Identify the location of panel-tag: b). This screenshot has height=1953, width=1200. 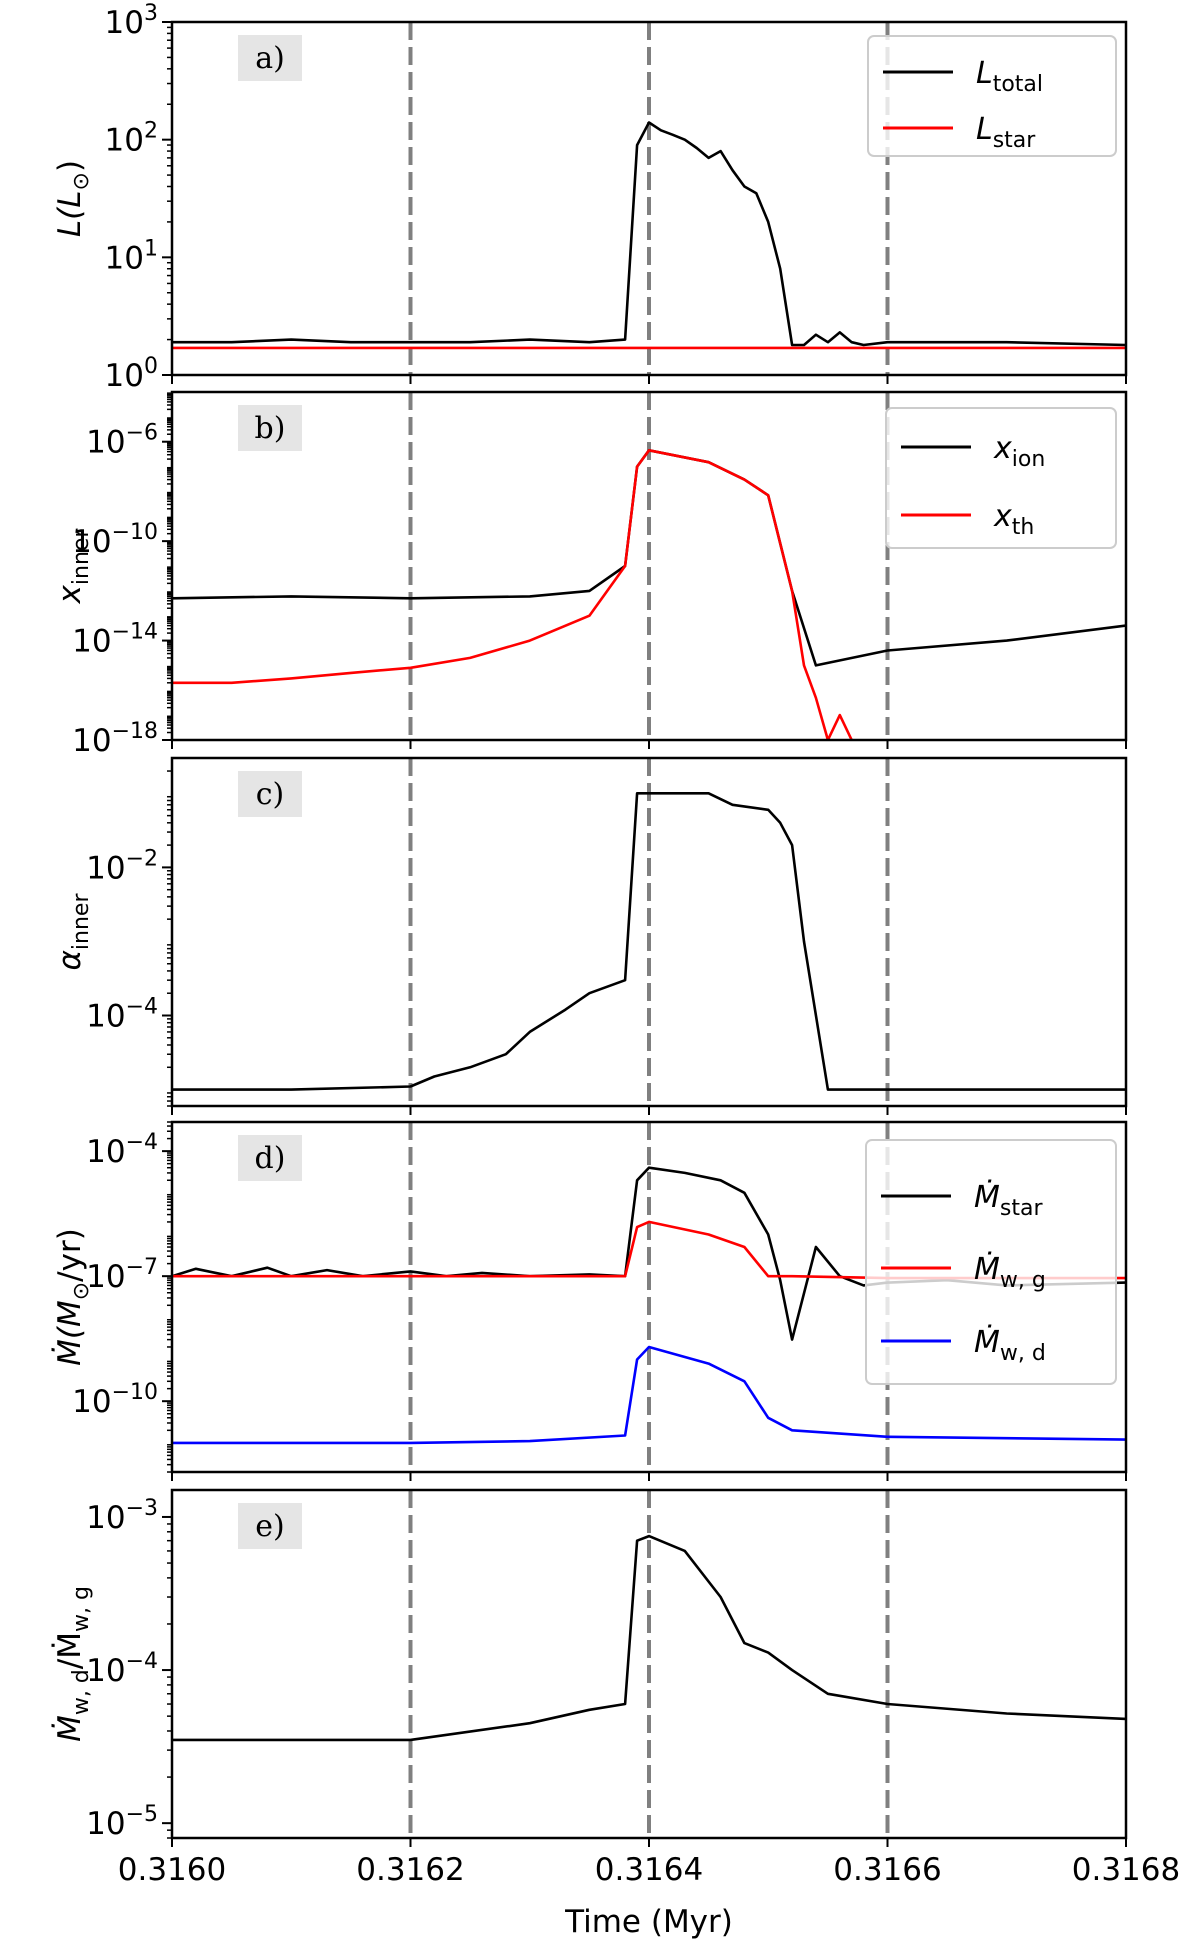
(270, 428).